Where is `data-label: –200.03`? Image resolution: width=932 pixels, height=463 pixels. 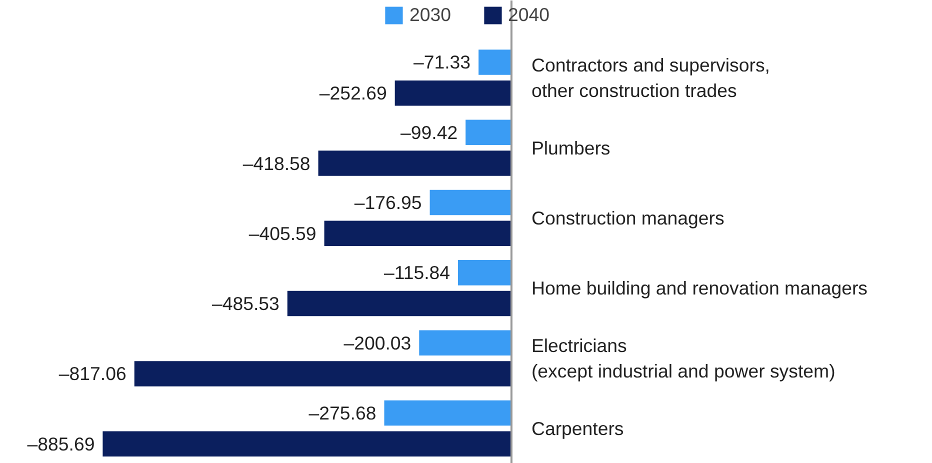
data-label: –200.03 is located at coordinates (378, 343).